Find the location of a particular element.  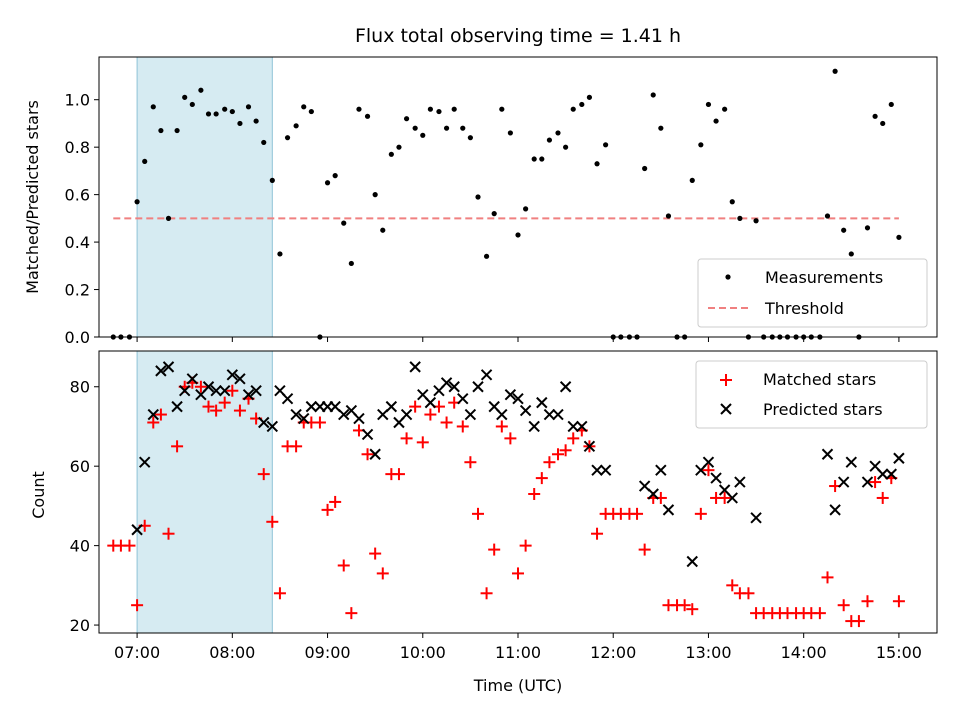

y-tick-label: 1.0 is located at coordinates (77, 100).